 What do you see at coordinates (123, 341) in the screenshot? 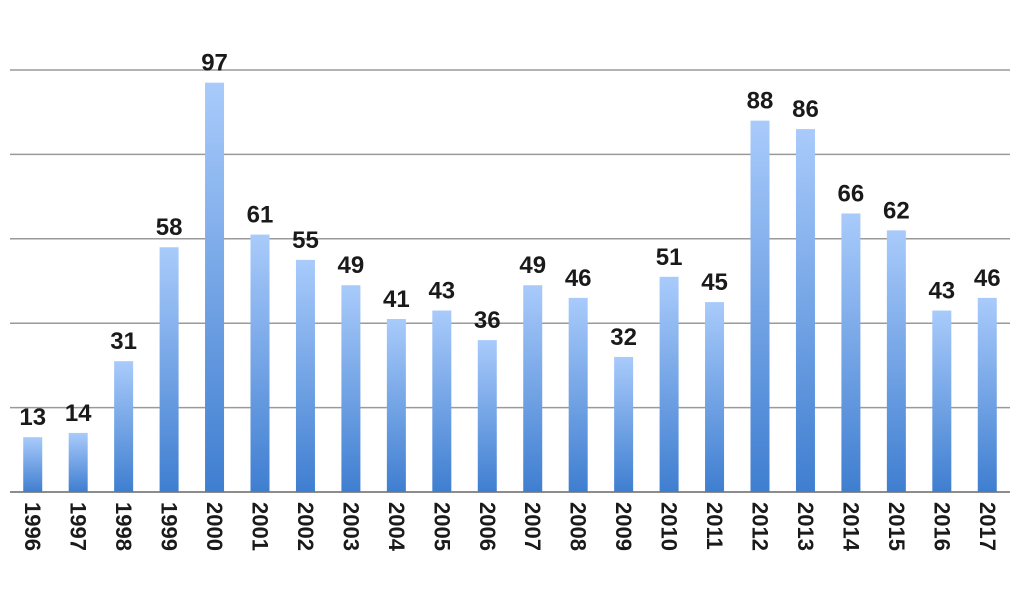
I see `data-label-1998: 31` at bounding box center [123, 341].